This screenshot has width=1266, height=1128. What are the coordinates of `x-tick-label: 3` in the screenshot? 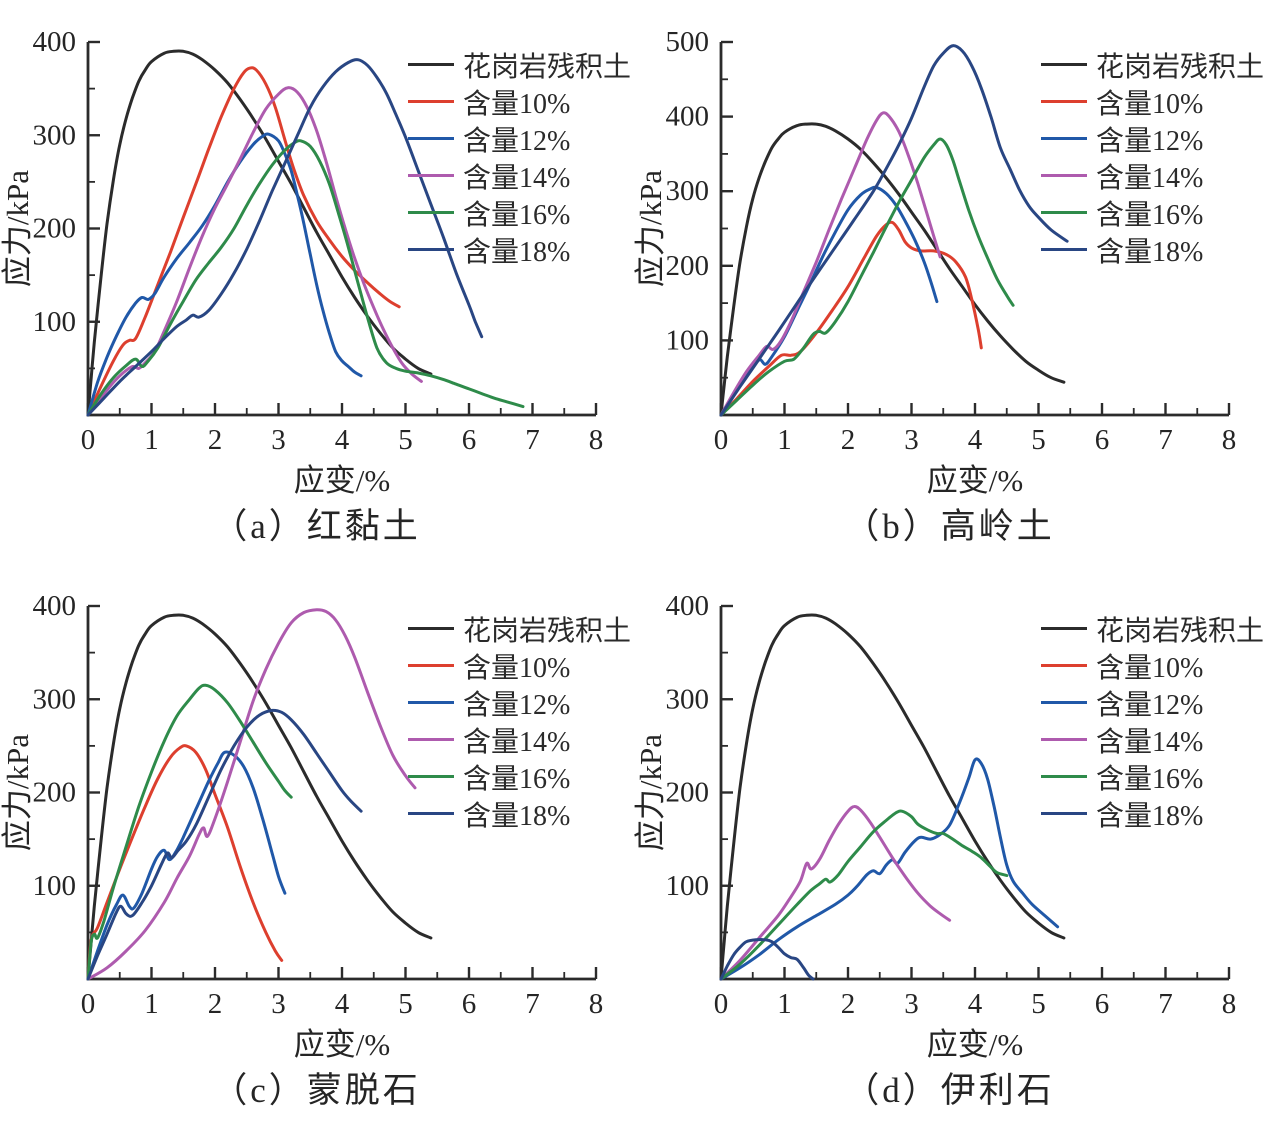 It's located at (911, 440).